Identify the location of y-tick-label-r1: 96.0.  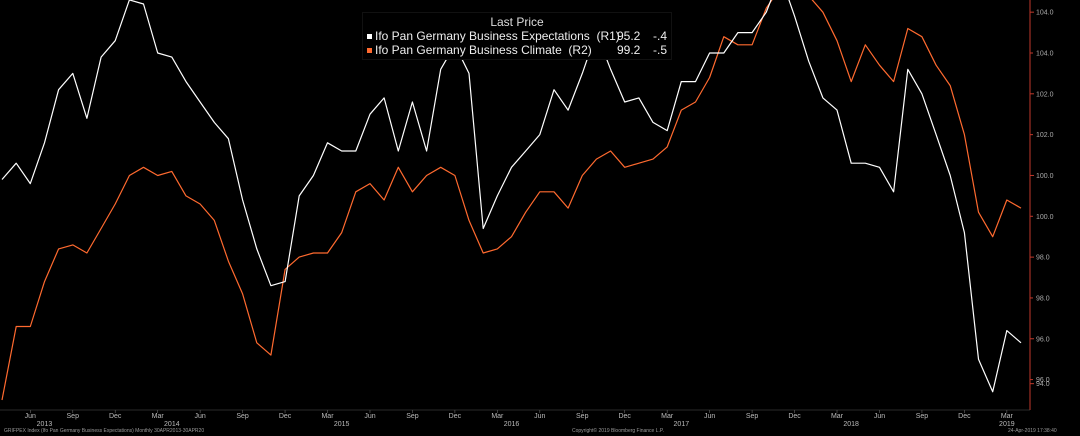
(1043, 339).